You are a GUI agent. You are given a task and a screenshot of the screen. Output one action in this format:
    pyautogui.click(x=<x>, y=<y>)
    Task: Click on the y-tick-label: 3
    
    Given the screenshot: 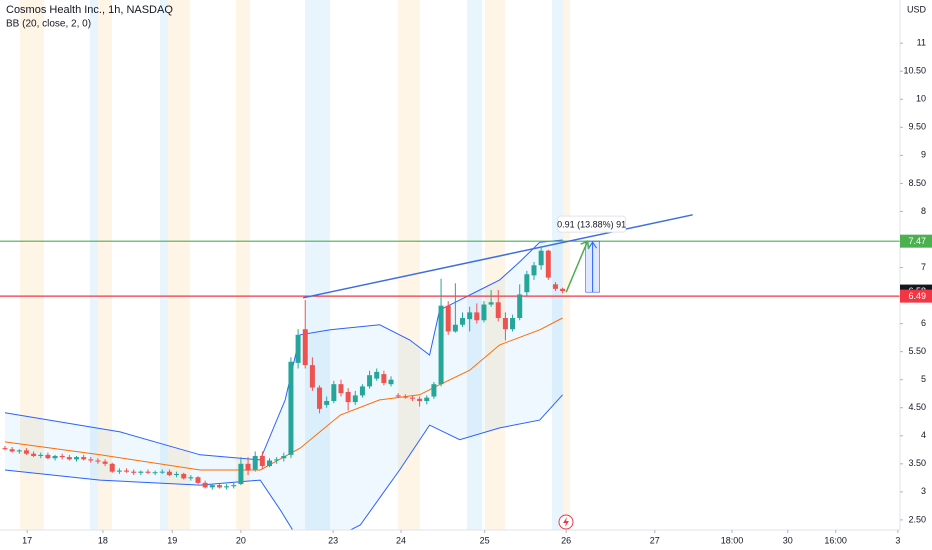 What is the action you would take?
    pyautogui.click(x=923, y=491)
    